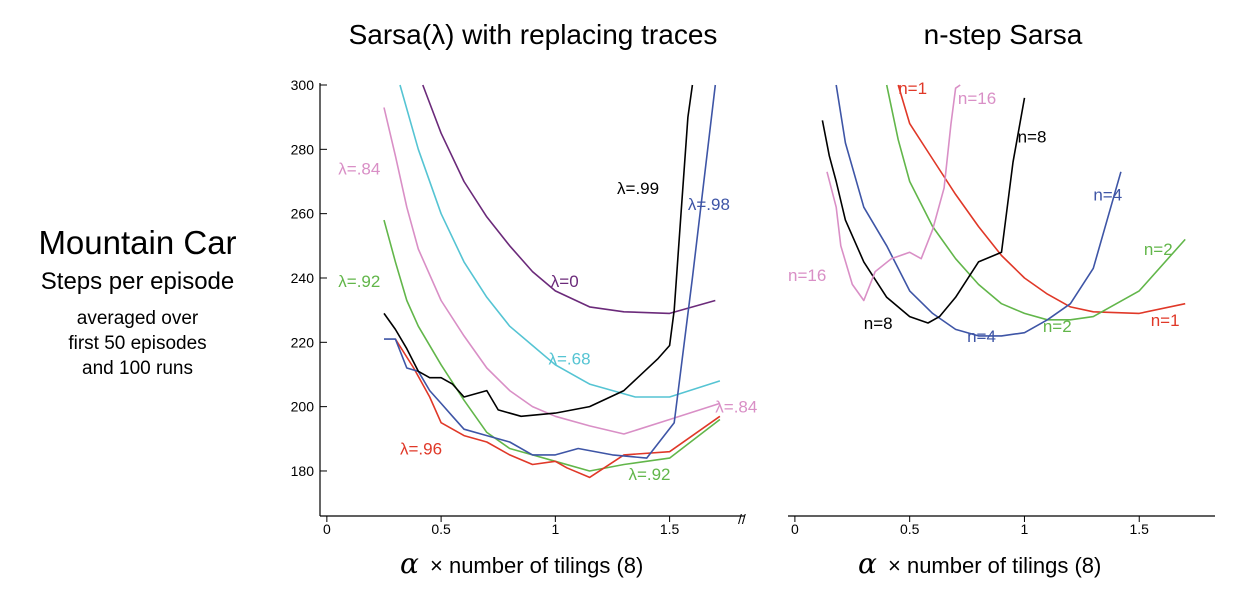 The image size is (1243, 595). Describe the element at coordinates (303, 214) in the screenshot. I see `y-tick-label: 260` at that location.